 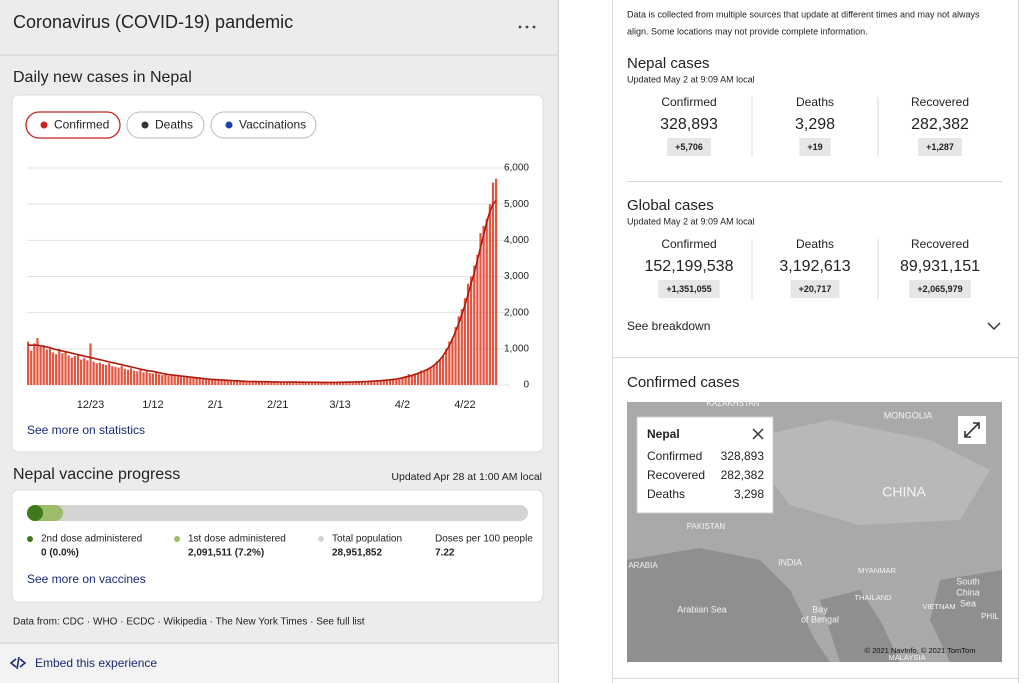 What do you see at coordinates (60, 553) in the screenshot?
I see `vaccine-value: 0 (0.0%)` at bounding box center [60, 553].